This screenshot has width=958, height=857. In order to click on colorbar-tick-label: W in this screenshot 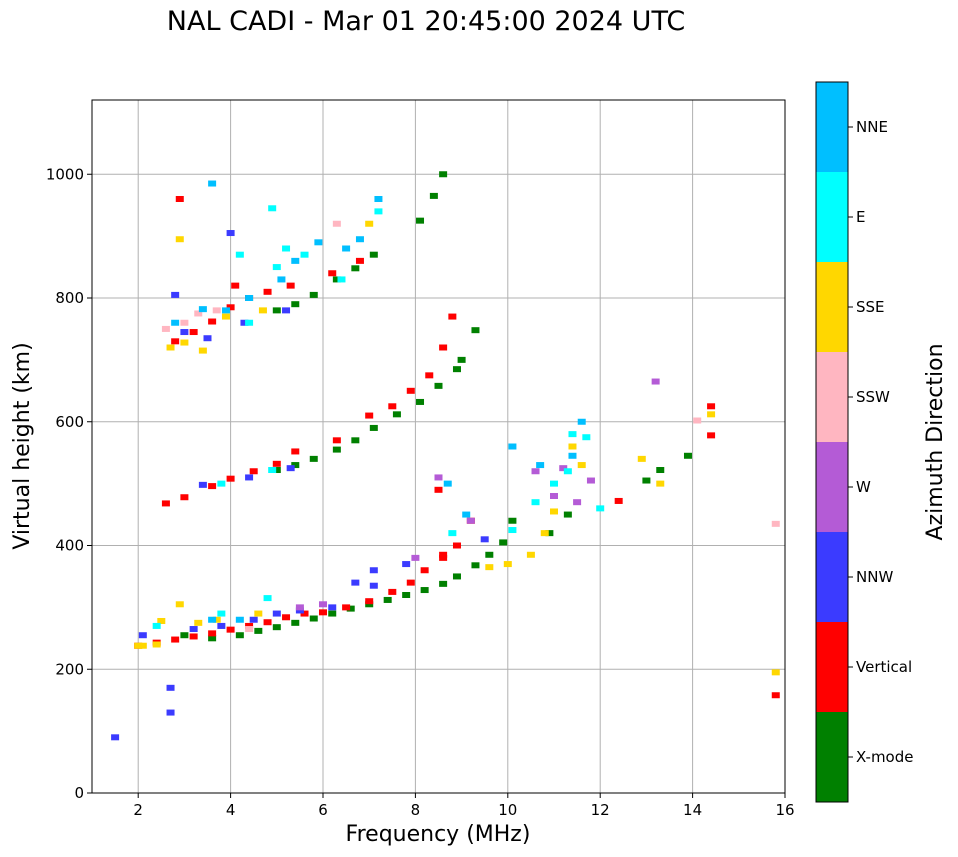, I will do `click(863, 487)`.